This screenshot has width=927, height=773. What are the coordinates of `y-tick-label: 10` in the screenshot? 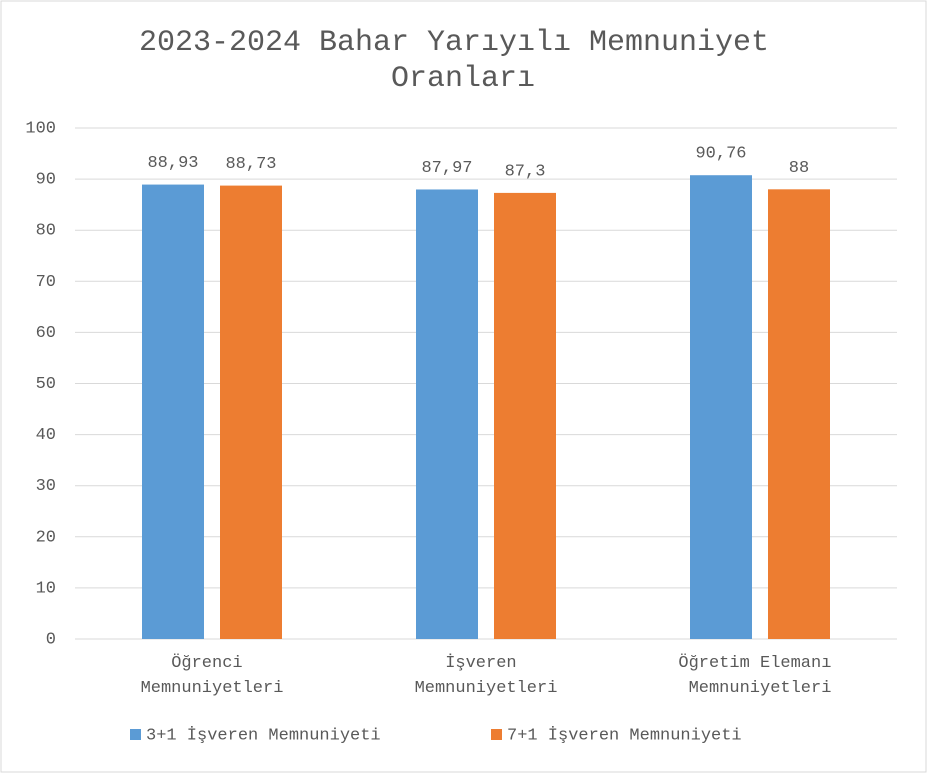 It's located at (46, 588).